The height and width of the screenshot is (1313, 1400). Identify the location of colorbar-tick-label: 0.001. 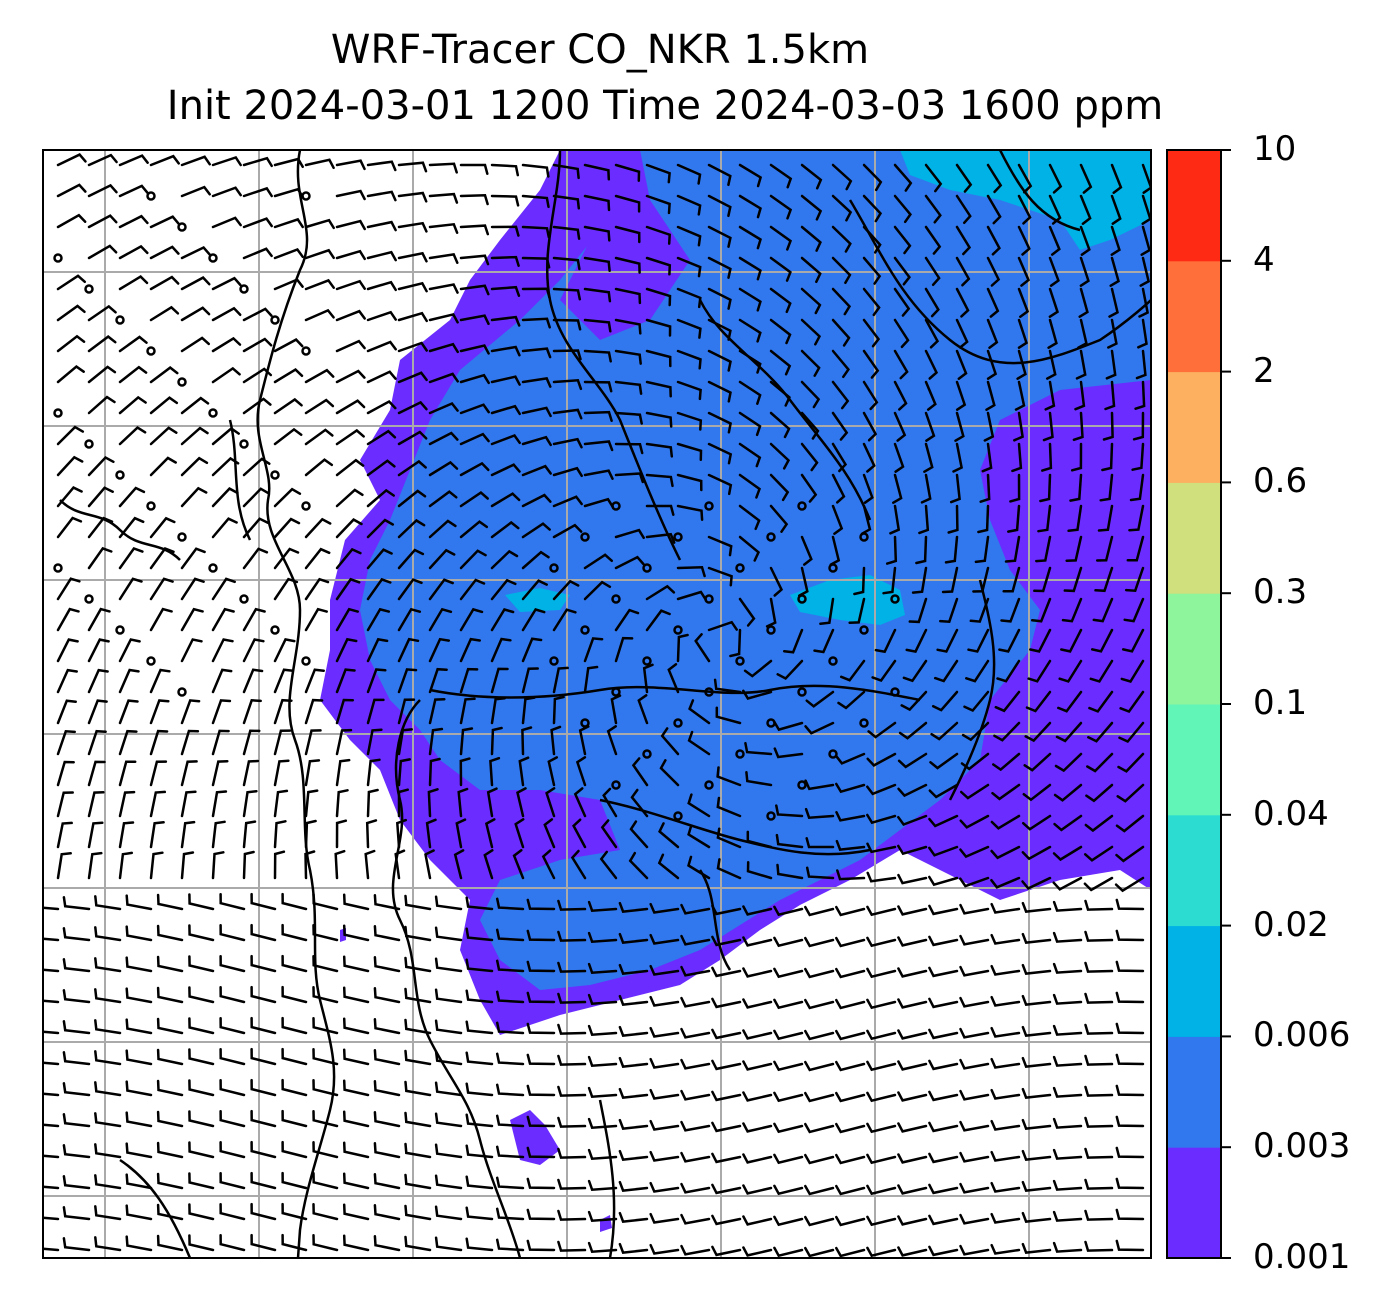
(1302, 1257).